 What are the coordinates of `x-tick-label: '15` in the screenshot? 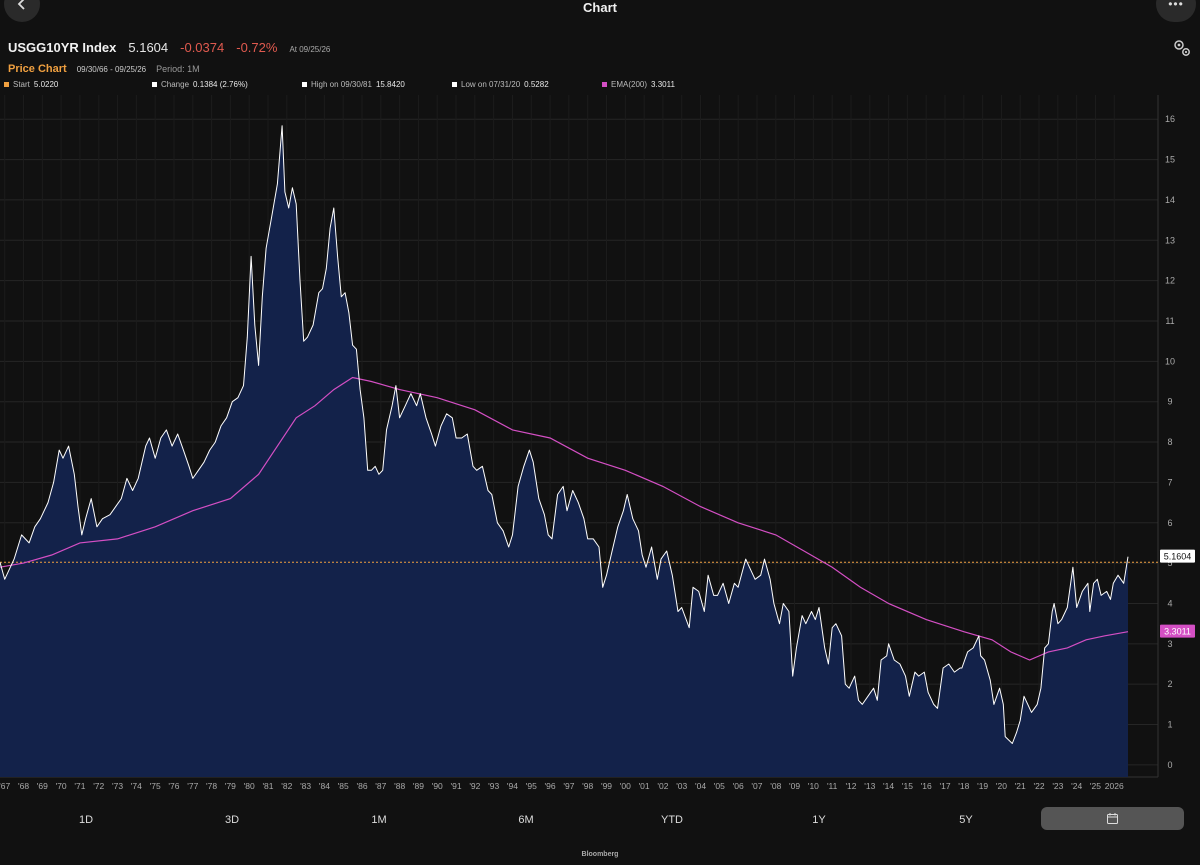 It's located at (907, 786).